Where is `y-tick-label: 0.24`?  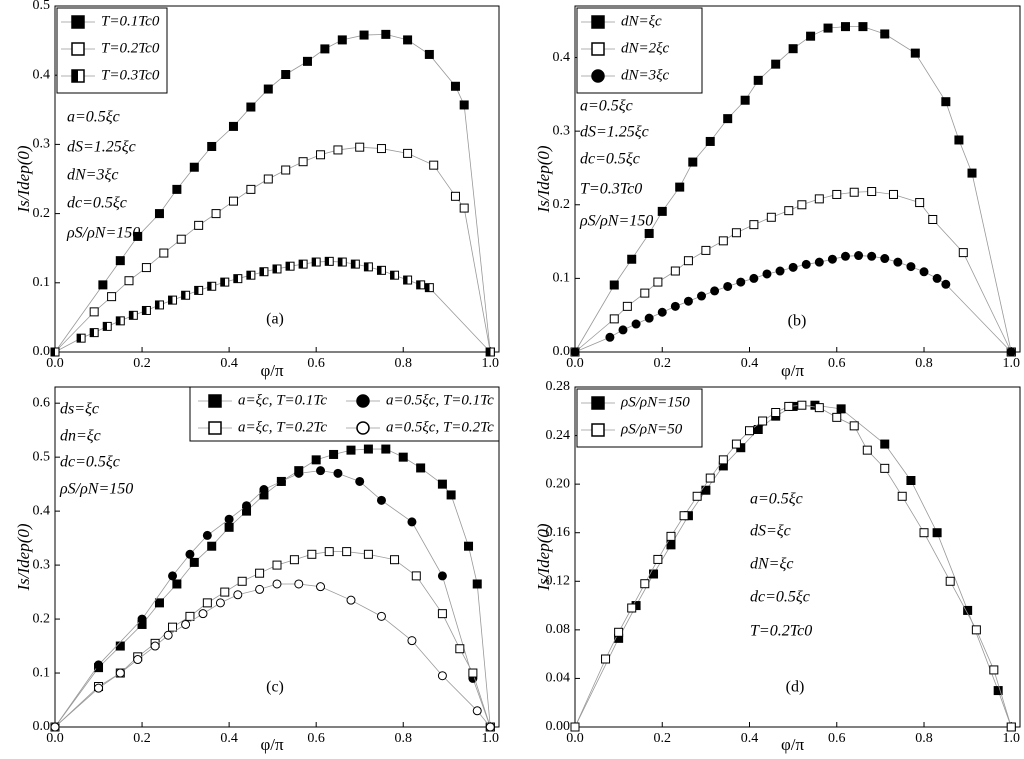
y-tick-label: 0.24 is located at coordinates (558, 435).